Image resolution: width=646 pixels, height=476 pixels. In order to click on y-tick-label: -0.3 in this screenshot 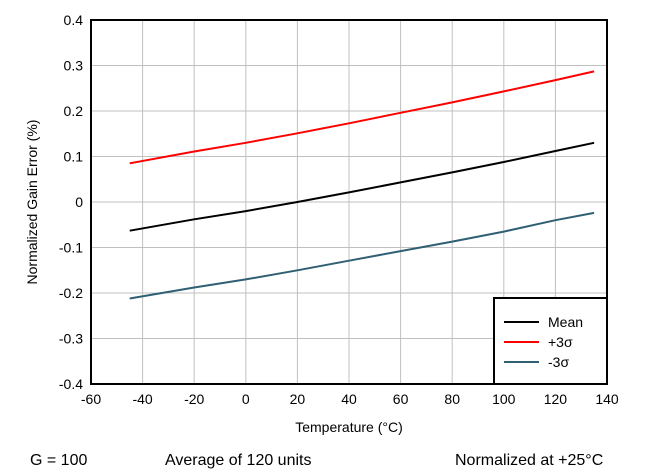, I will do `click(71, 339)`.